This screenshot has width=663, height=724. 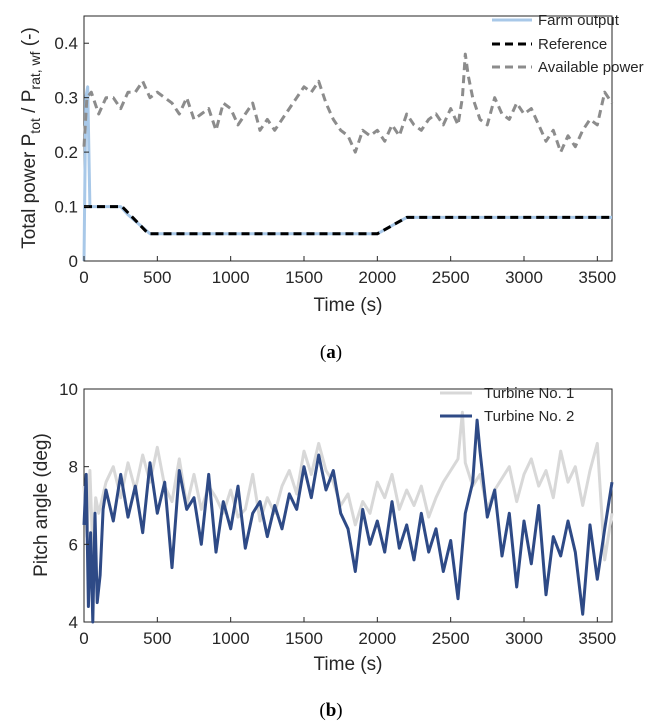 I want to click on a-ytick-label: 0.3, so click(x=66, y=98).